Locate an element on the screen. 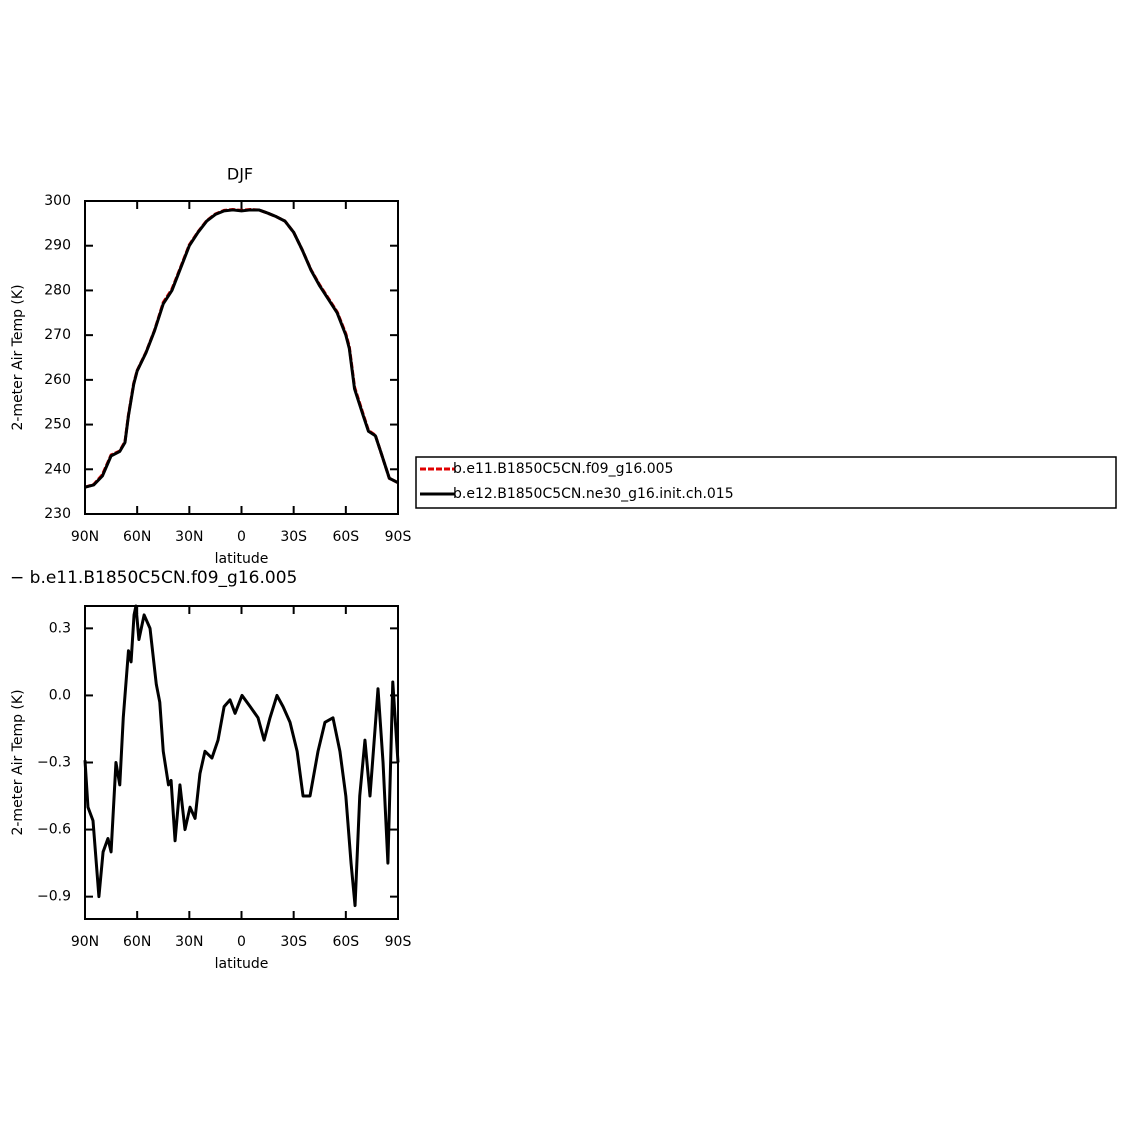  chart-title: − b.e11.B1850C5CN.f09_g16.005 is located at coordinates (153, 578).